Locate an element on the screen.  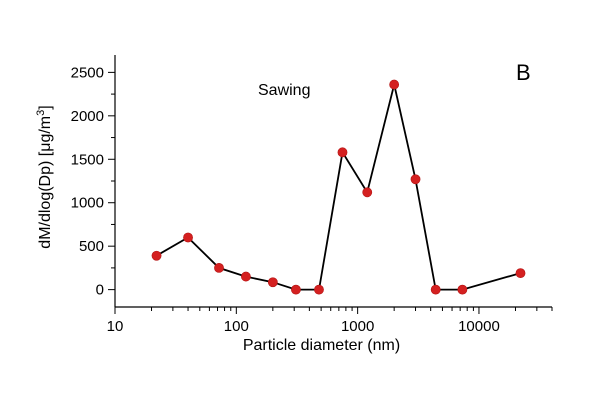
x-tick-label: 1000 is located at coordinates (357, 326).